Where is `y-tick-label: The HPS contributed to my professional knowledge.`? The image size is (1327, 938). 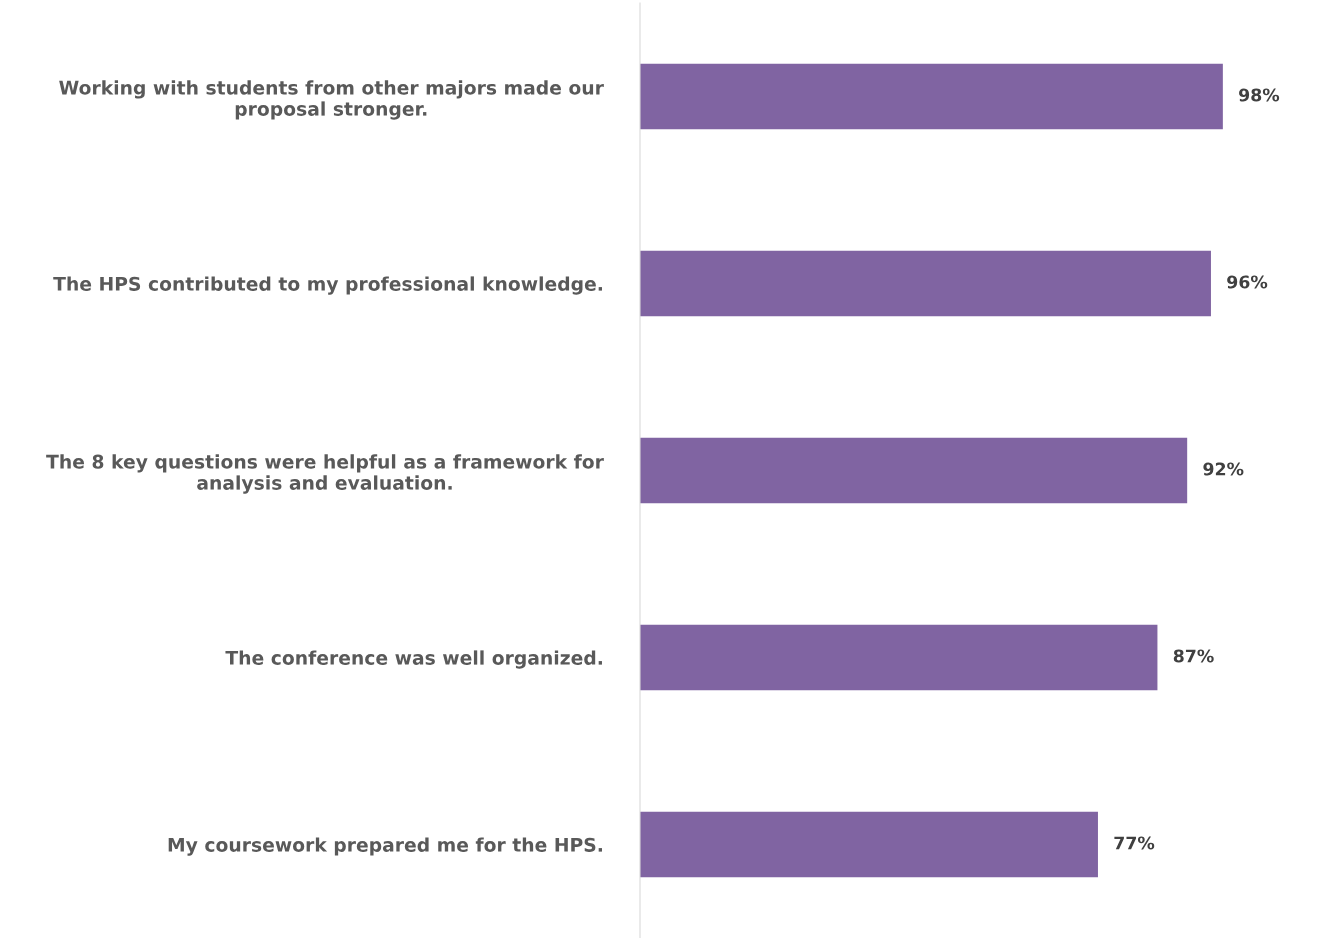 y-tick-label: The HPS contributed to my professional knowledge. is located at coordinates (327, 285).